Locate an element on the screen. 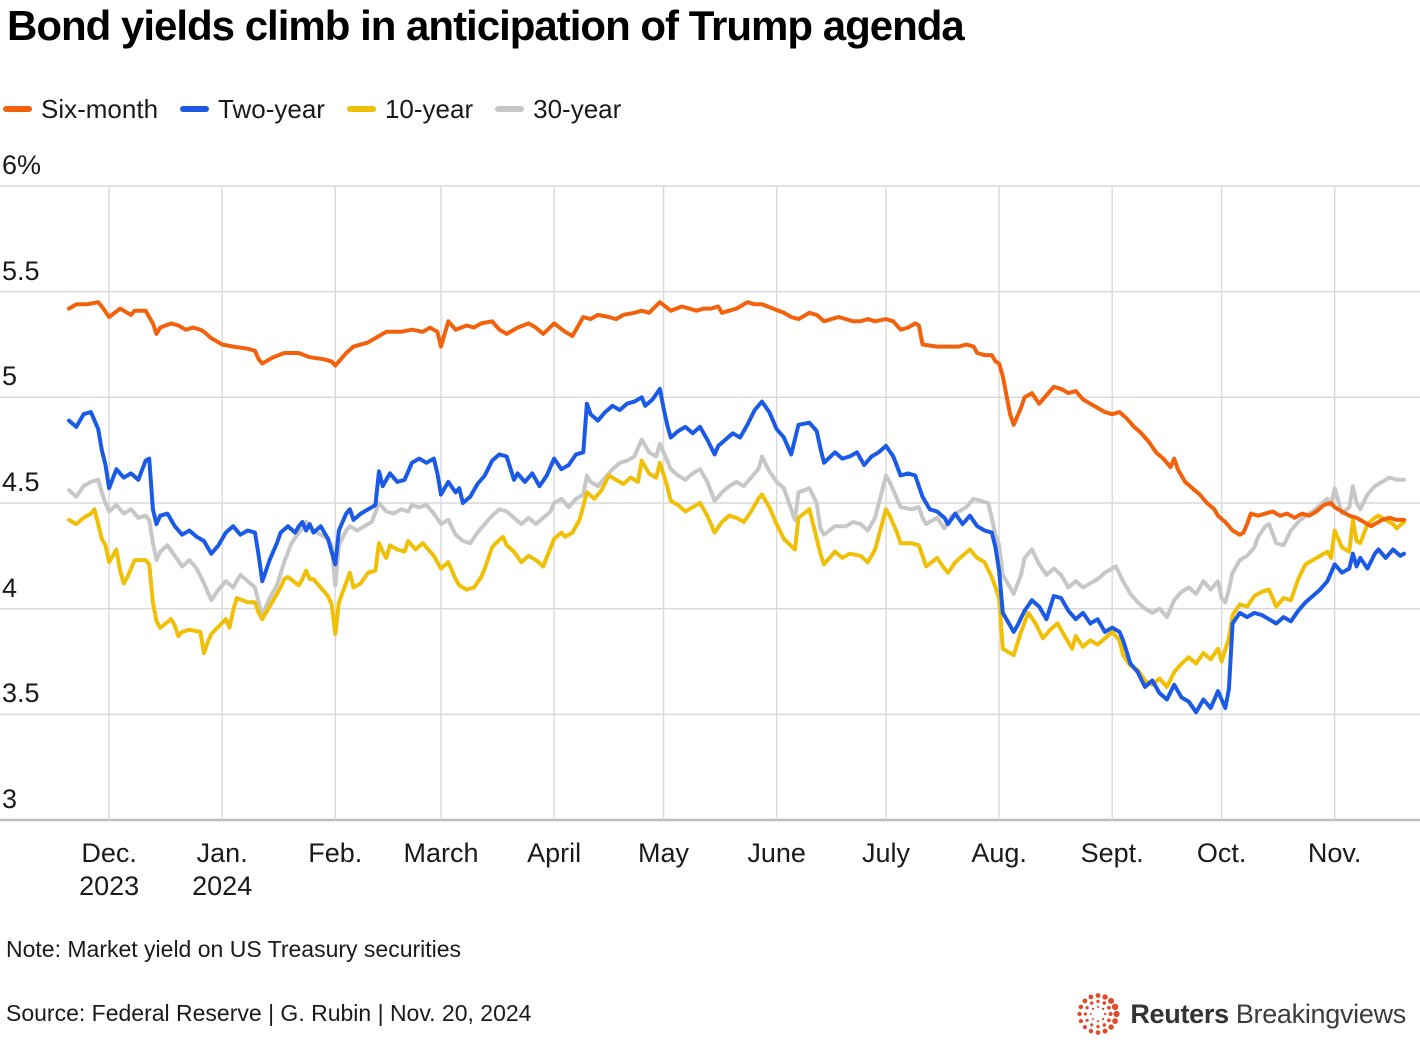  x-tick-label: Aug. is located at coordinates (999, 853).